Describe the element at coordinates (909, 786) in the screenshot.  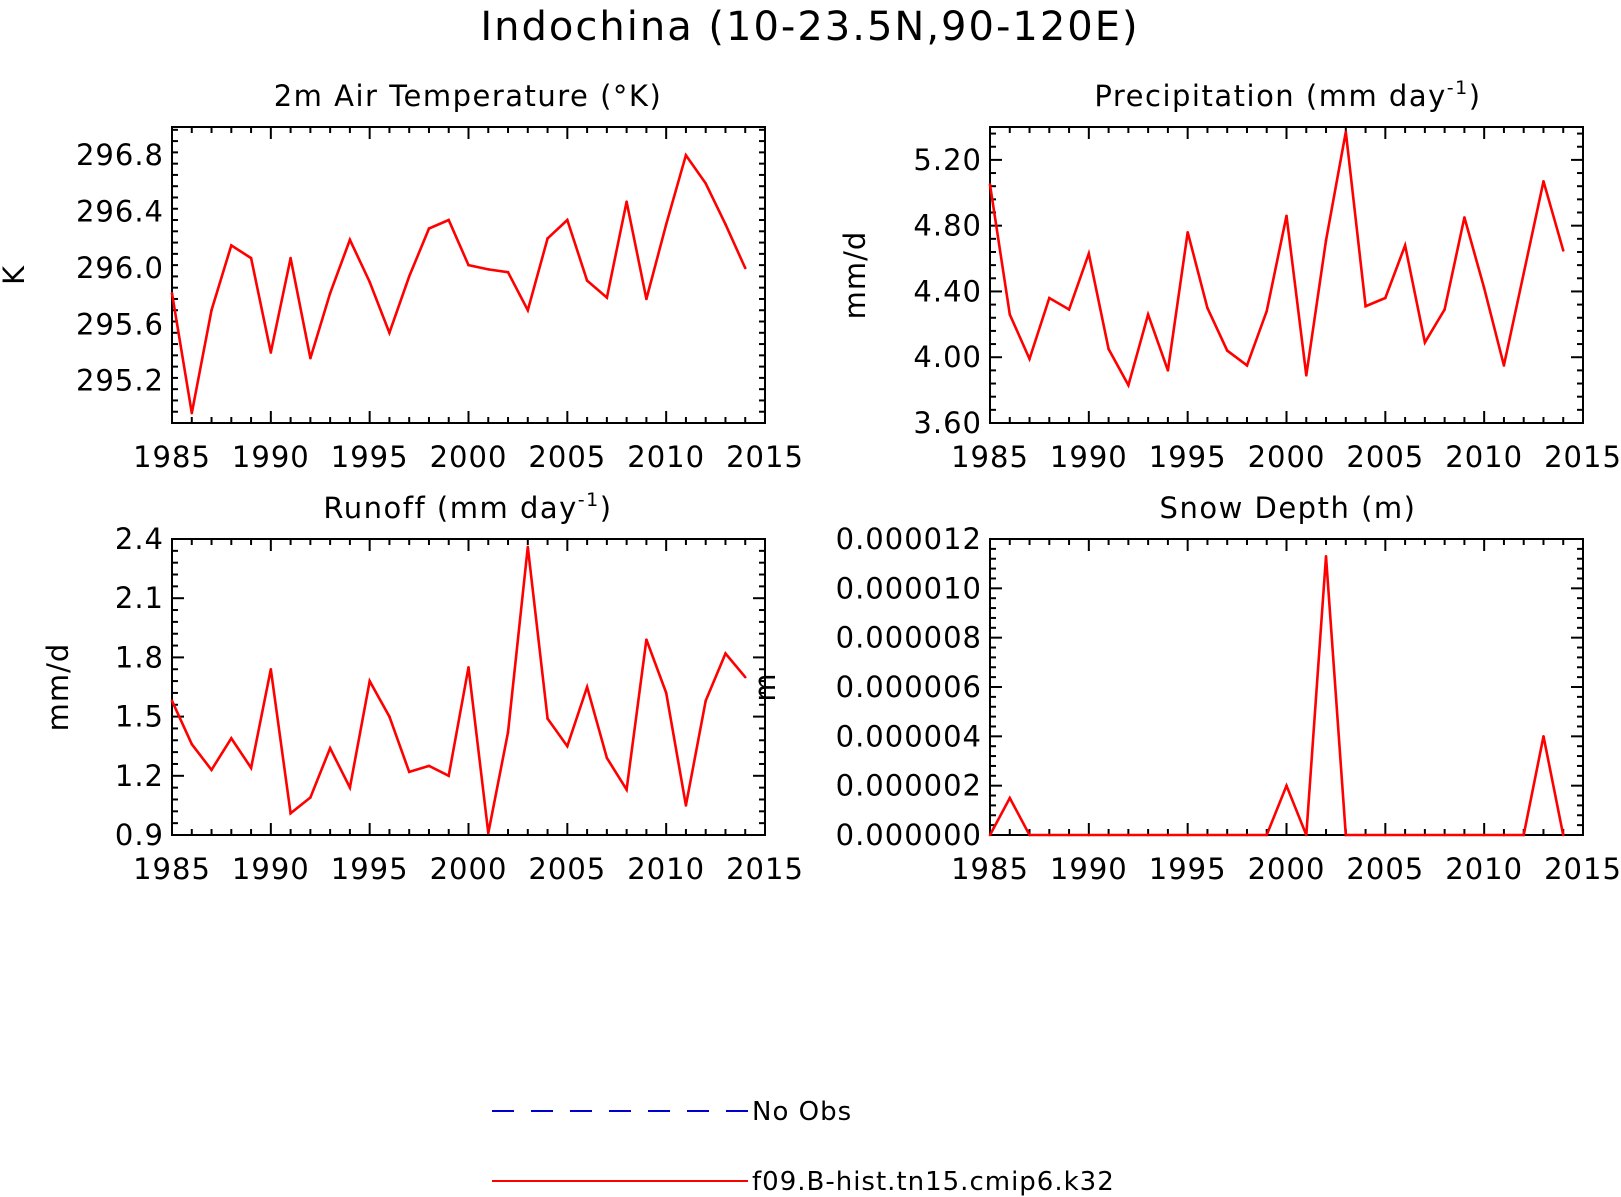
I see `y-tick-label: 0.000002` at that location.